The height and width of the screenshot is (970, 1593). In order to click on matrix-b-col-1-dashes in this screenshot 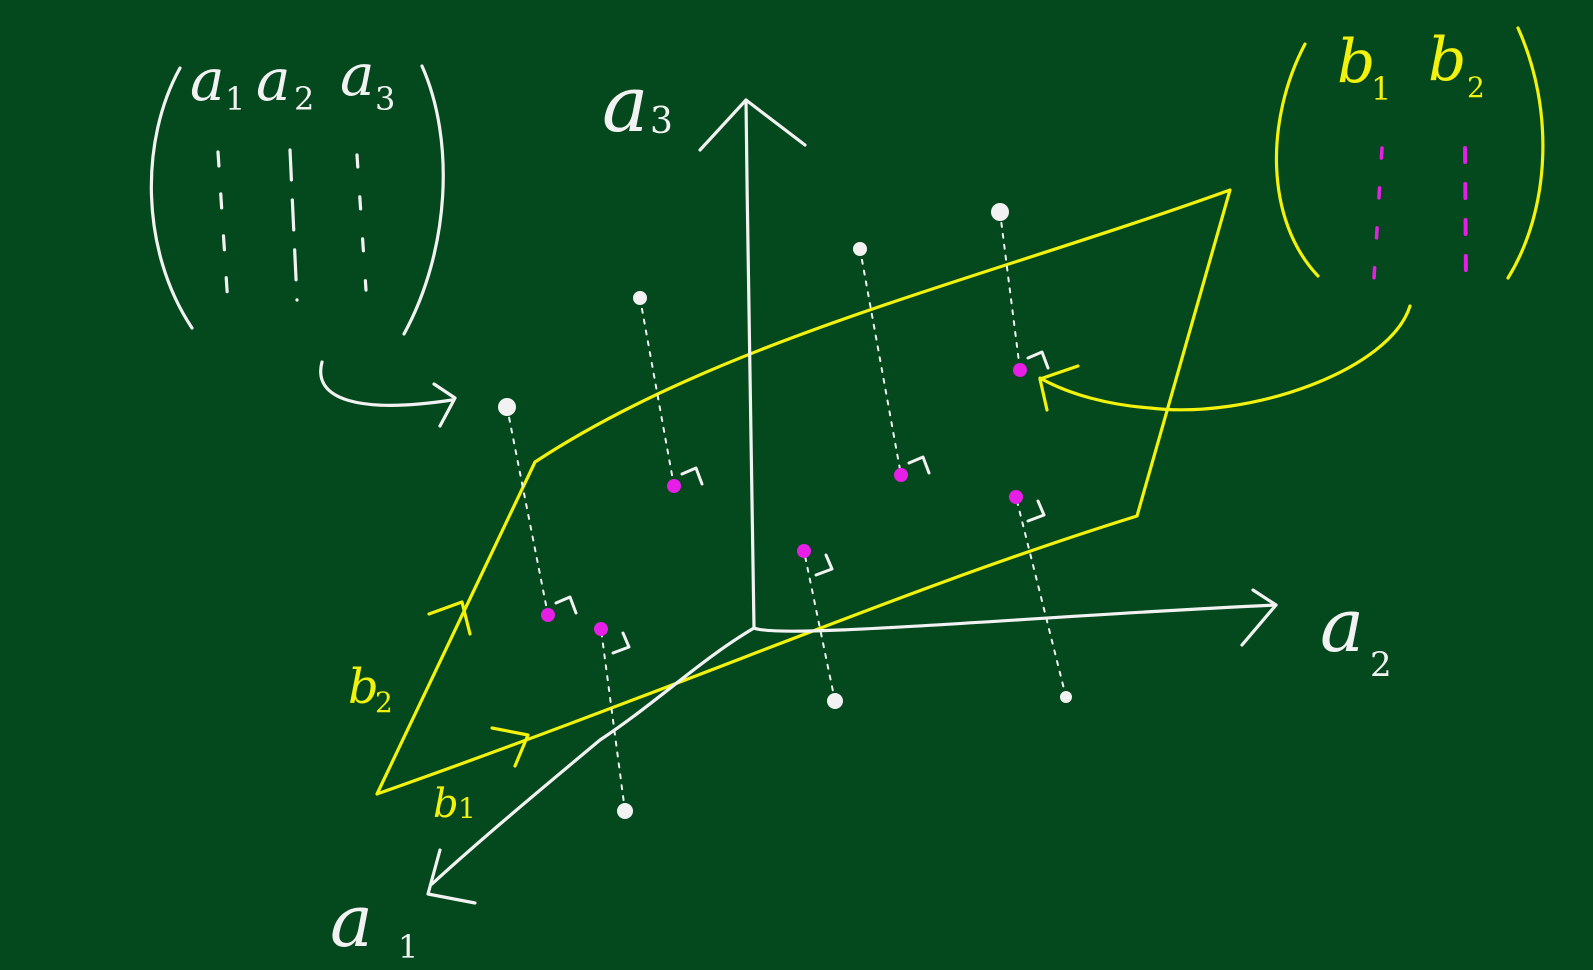, I will do `click(1378, 213)`.